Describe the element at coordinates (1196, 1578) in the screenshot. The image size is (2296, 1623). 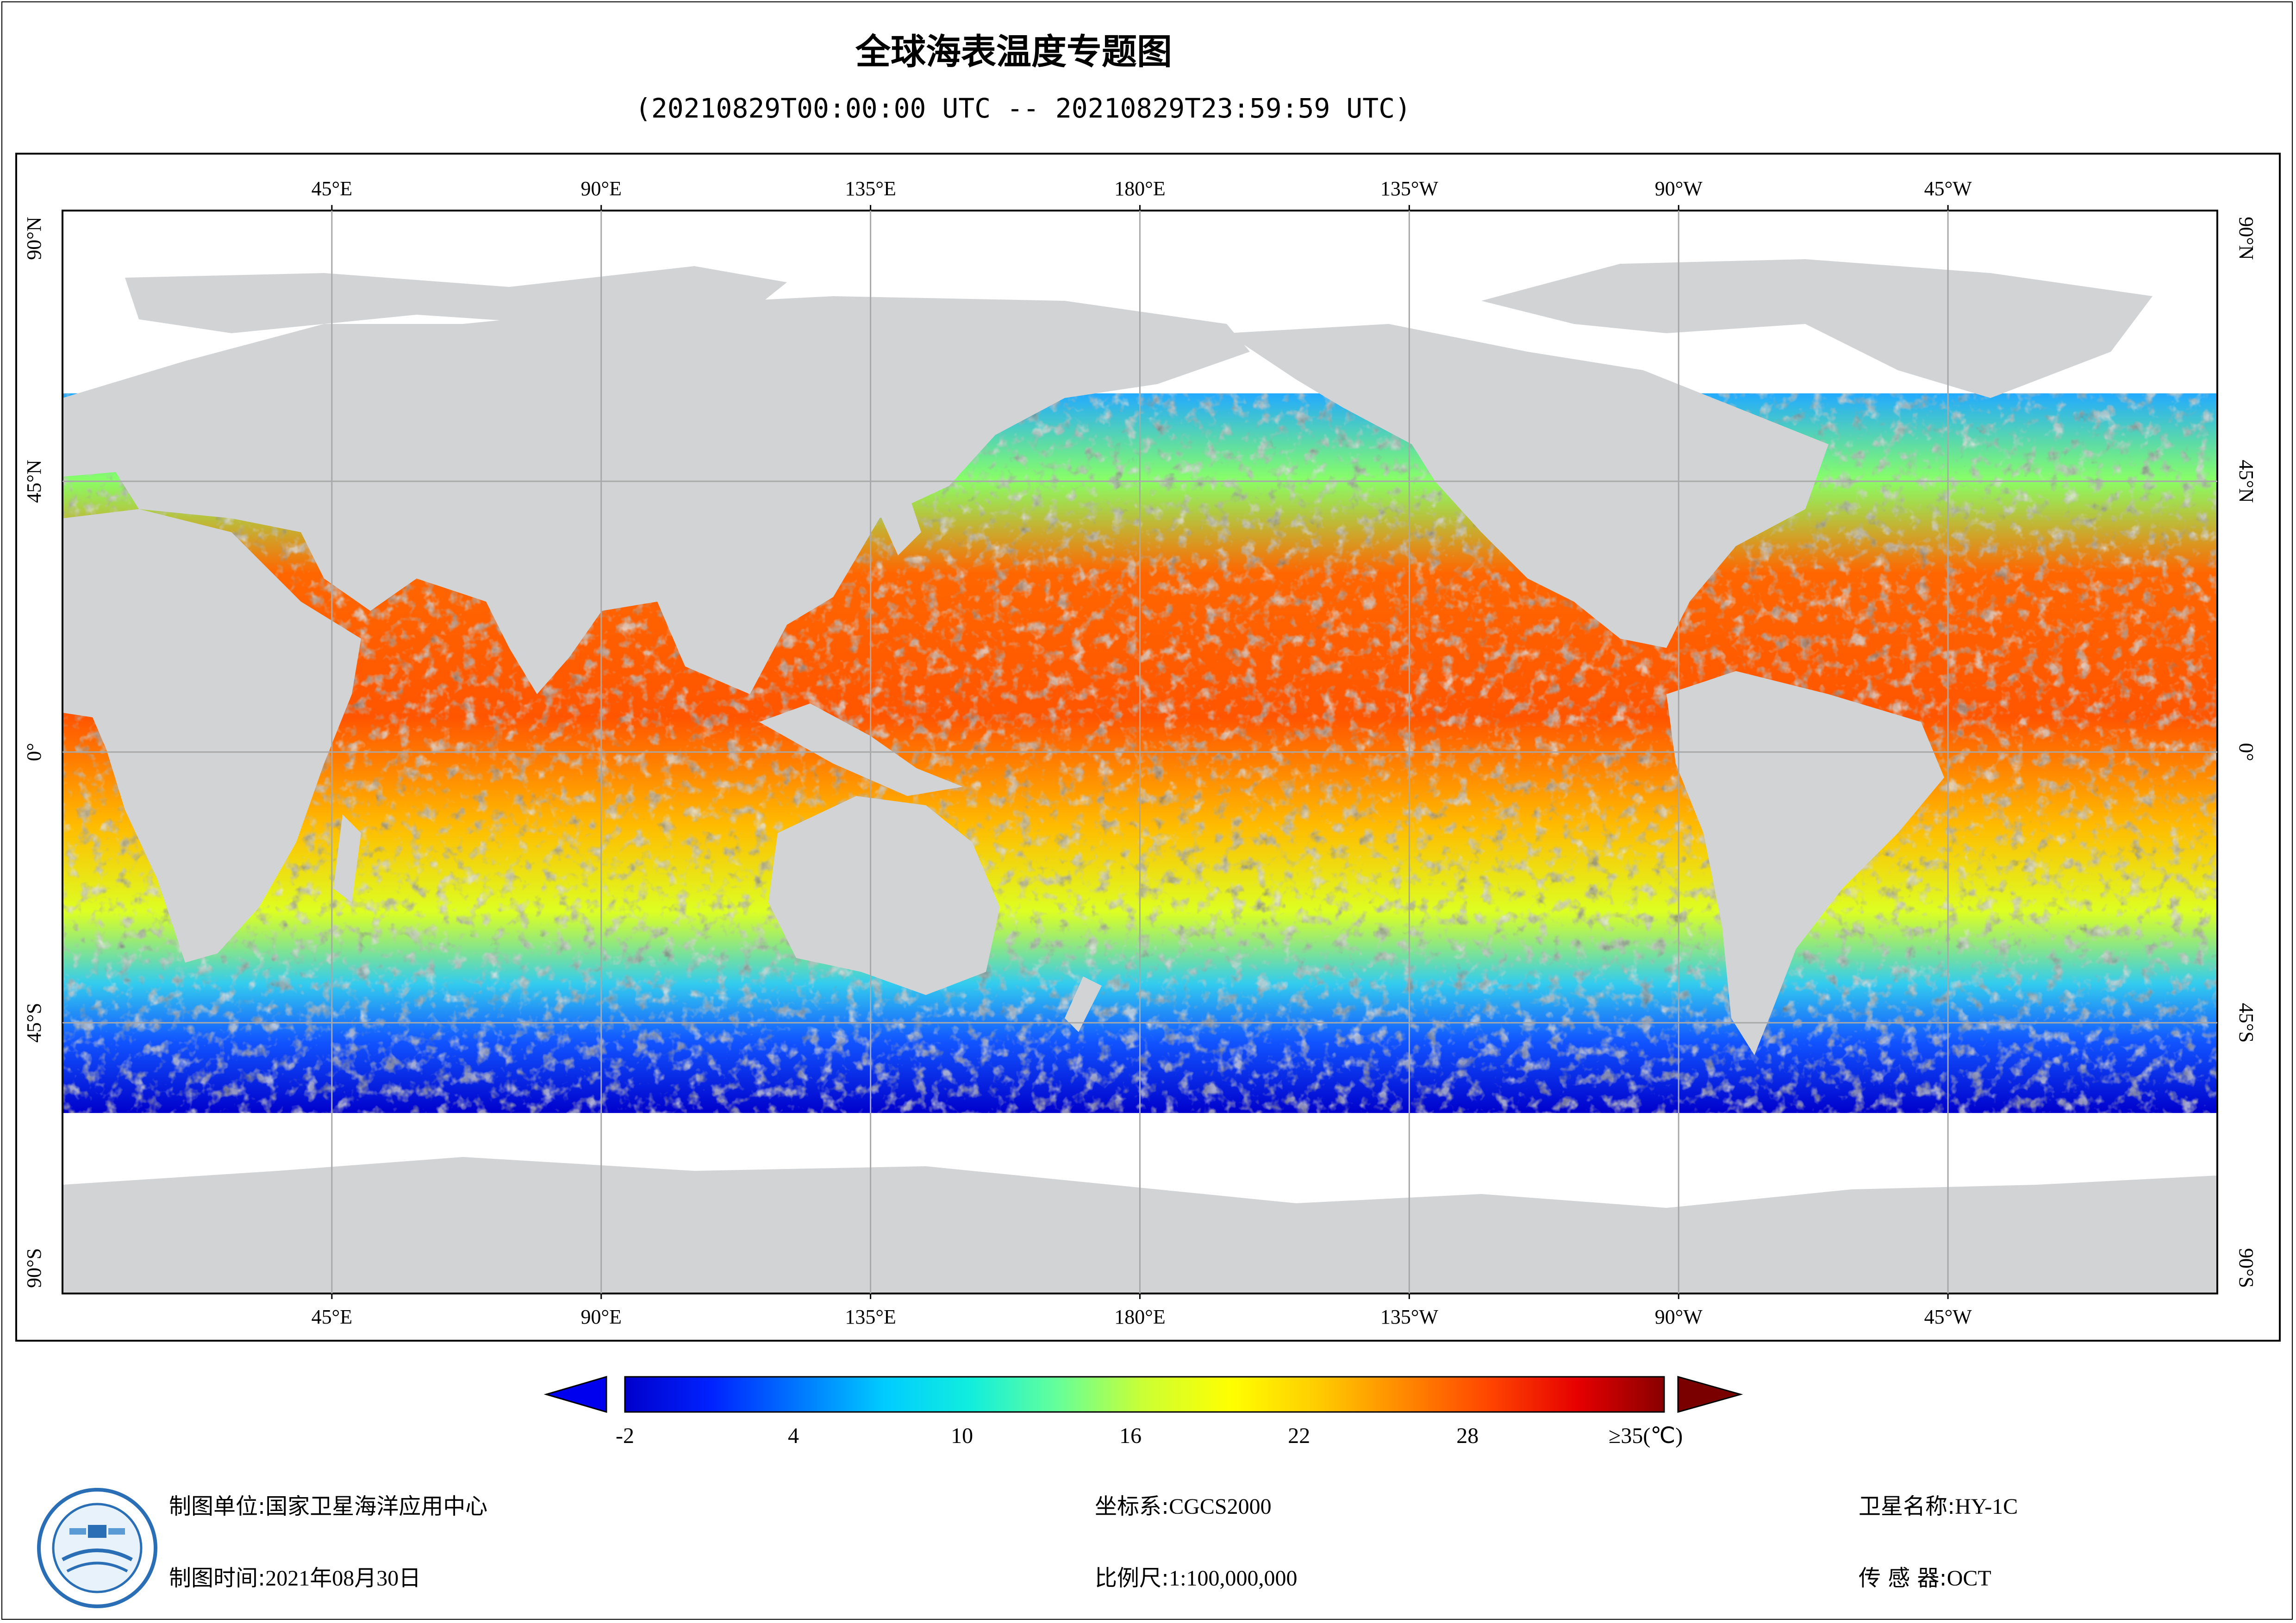
I see `footer-scale: 比例尺:1:100,000,000` at that location.